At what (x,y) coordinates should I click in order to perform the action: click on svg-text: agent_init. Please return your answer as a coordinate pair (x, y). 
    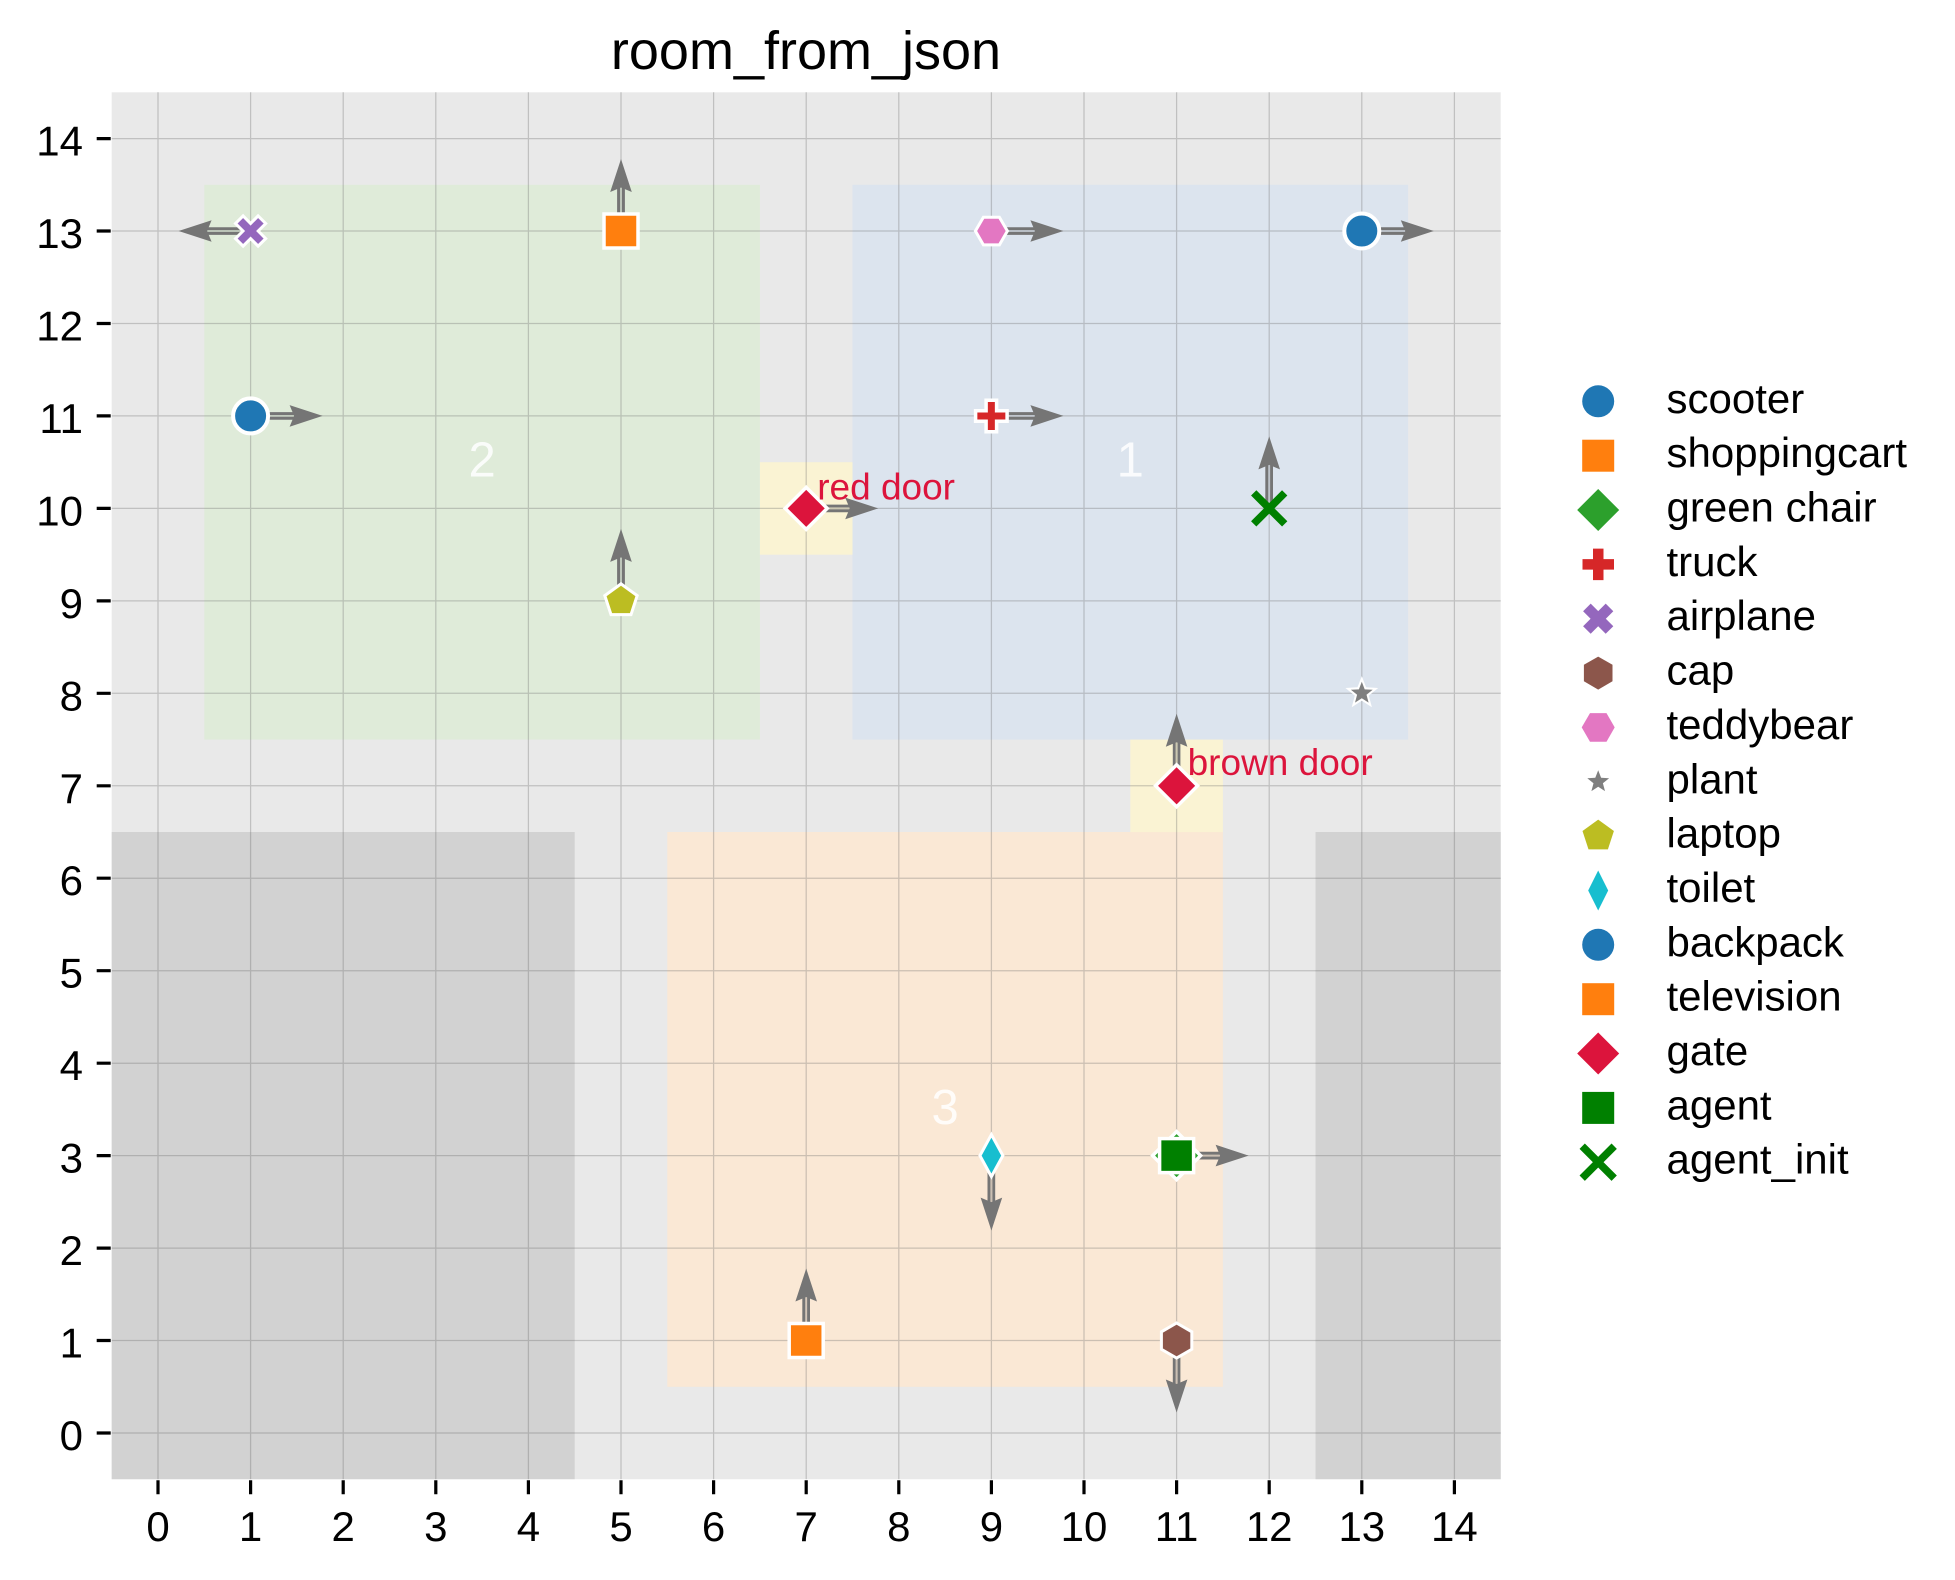
    Looking at the image, I should click on (1758, 1159).